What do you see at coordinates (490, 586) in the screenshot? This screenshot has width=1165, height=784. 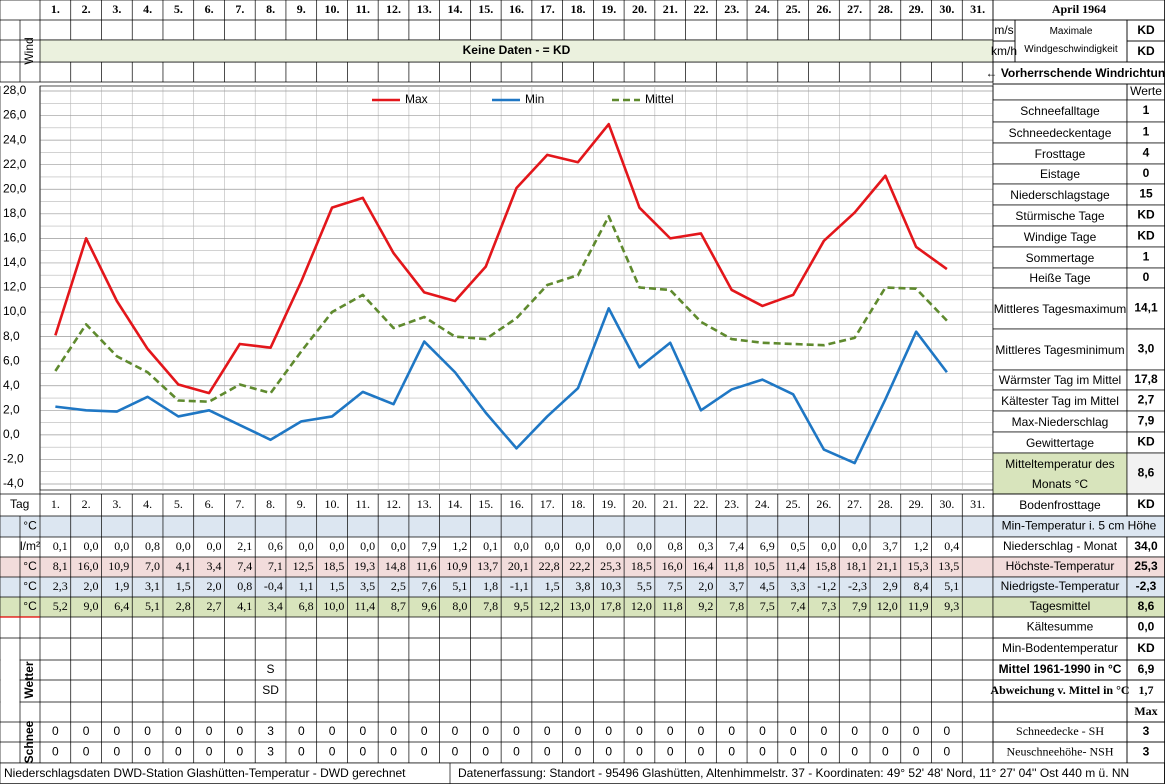 I see `cell-value: 1,8` at bounding box center [490, 586].